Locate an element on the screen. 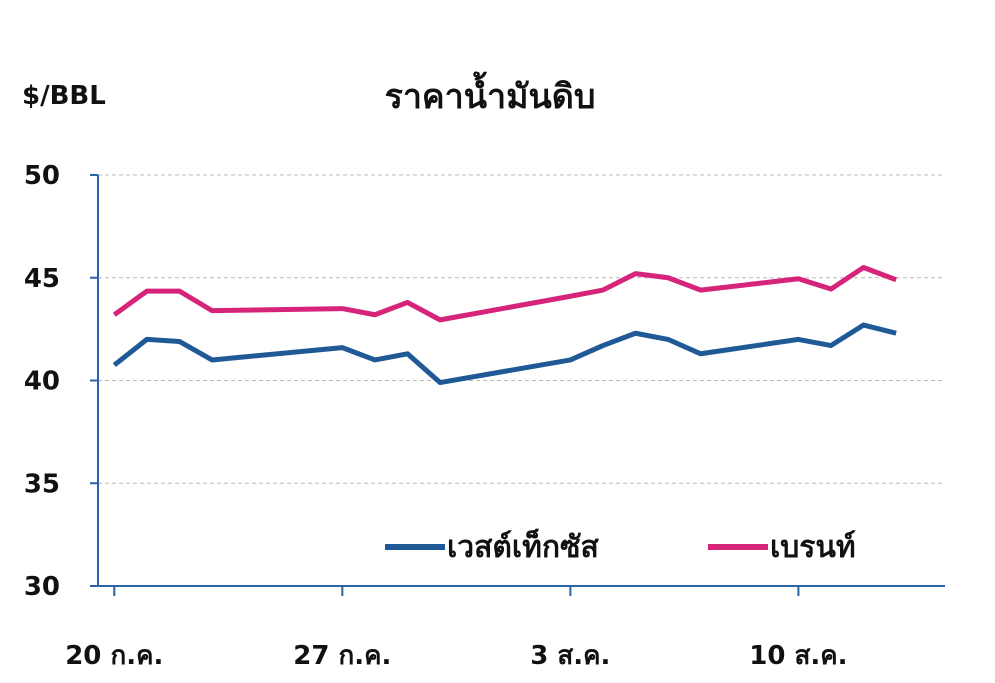  x-tick-label: 27 ก.ค. is located at coordinates (342, 656).